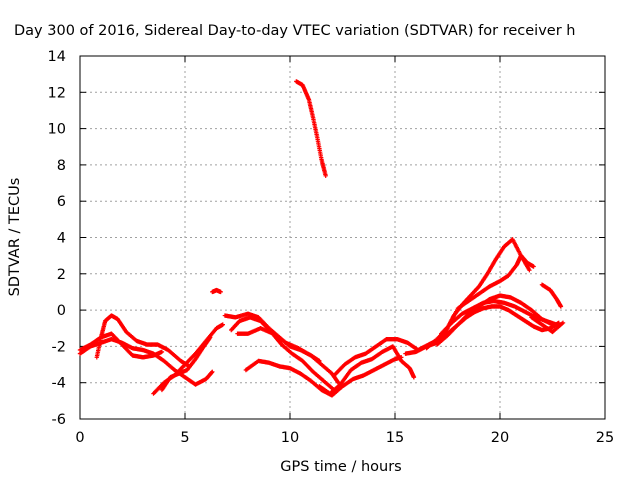 The image size is (640, 480). Describe the element at coordinates (61, 202) in the screenshot. I see `y-tick-label: 6` at that location.